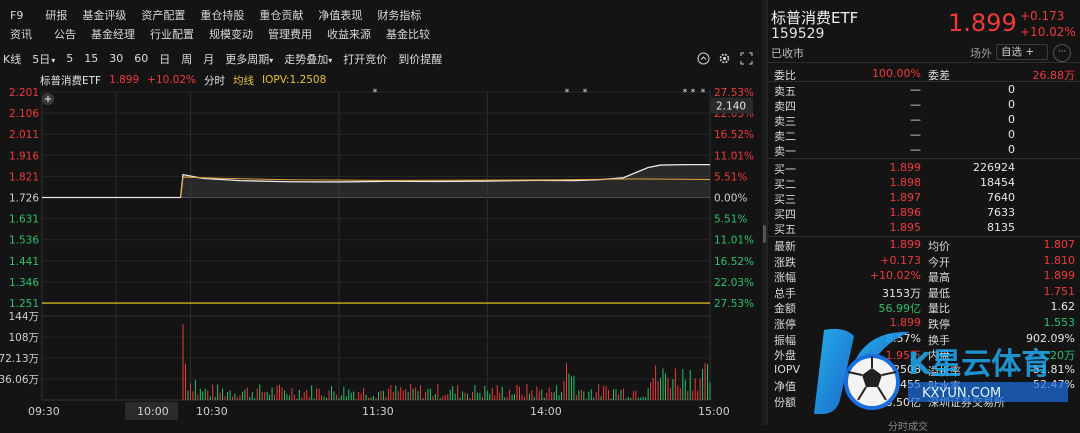 The width and height of the screenshot is (1080, 433). What do you see at coordinates (730, 177) in the screenshot?
I see `y-pct-label: 5.51%` at bounding box center [730, 177].